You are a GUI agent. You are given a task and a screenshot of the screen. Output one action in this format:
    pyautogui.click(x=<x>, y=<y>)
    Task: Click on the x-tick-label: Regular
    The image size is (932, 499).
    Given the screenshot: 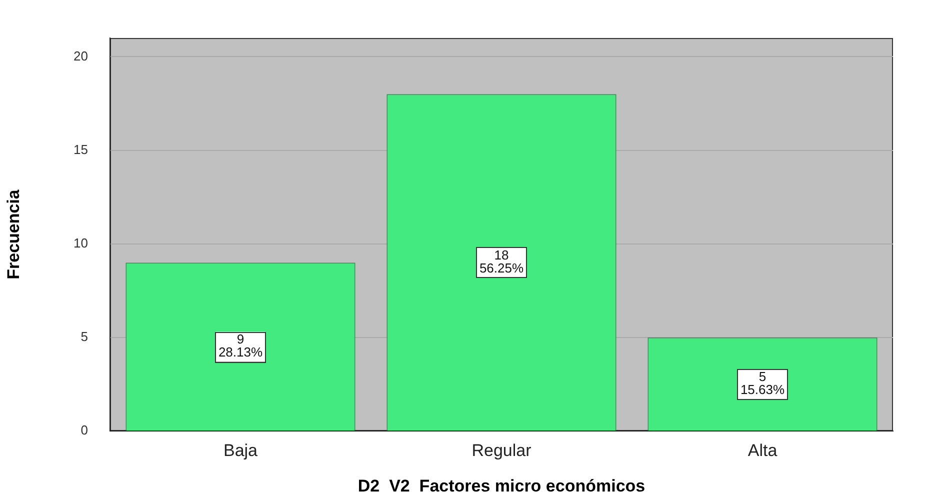 What is the action you would take?
    pyautogui.click(x=502, y=450)
    